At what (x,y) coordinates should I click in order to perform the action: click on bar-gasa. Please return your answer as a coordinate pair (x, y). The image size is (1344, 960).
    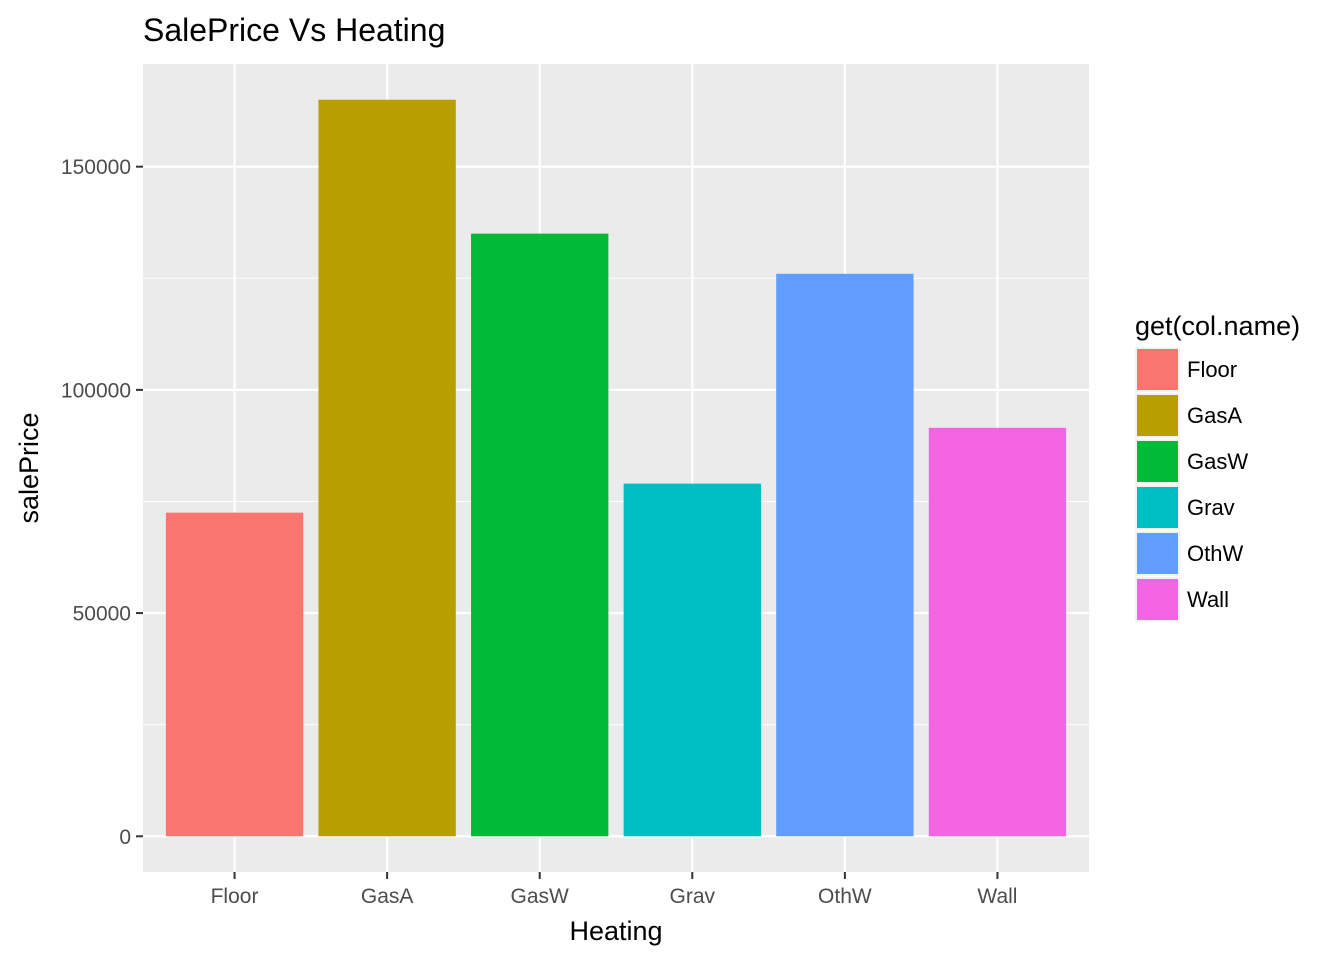
    Looking at the image, I should click on (387, 468).